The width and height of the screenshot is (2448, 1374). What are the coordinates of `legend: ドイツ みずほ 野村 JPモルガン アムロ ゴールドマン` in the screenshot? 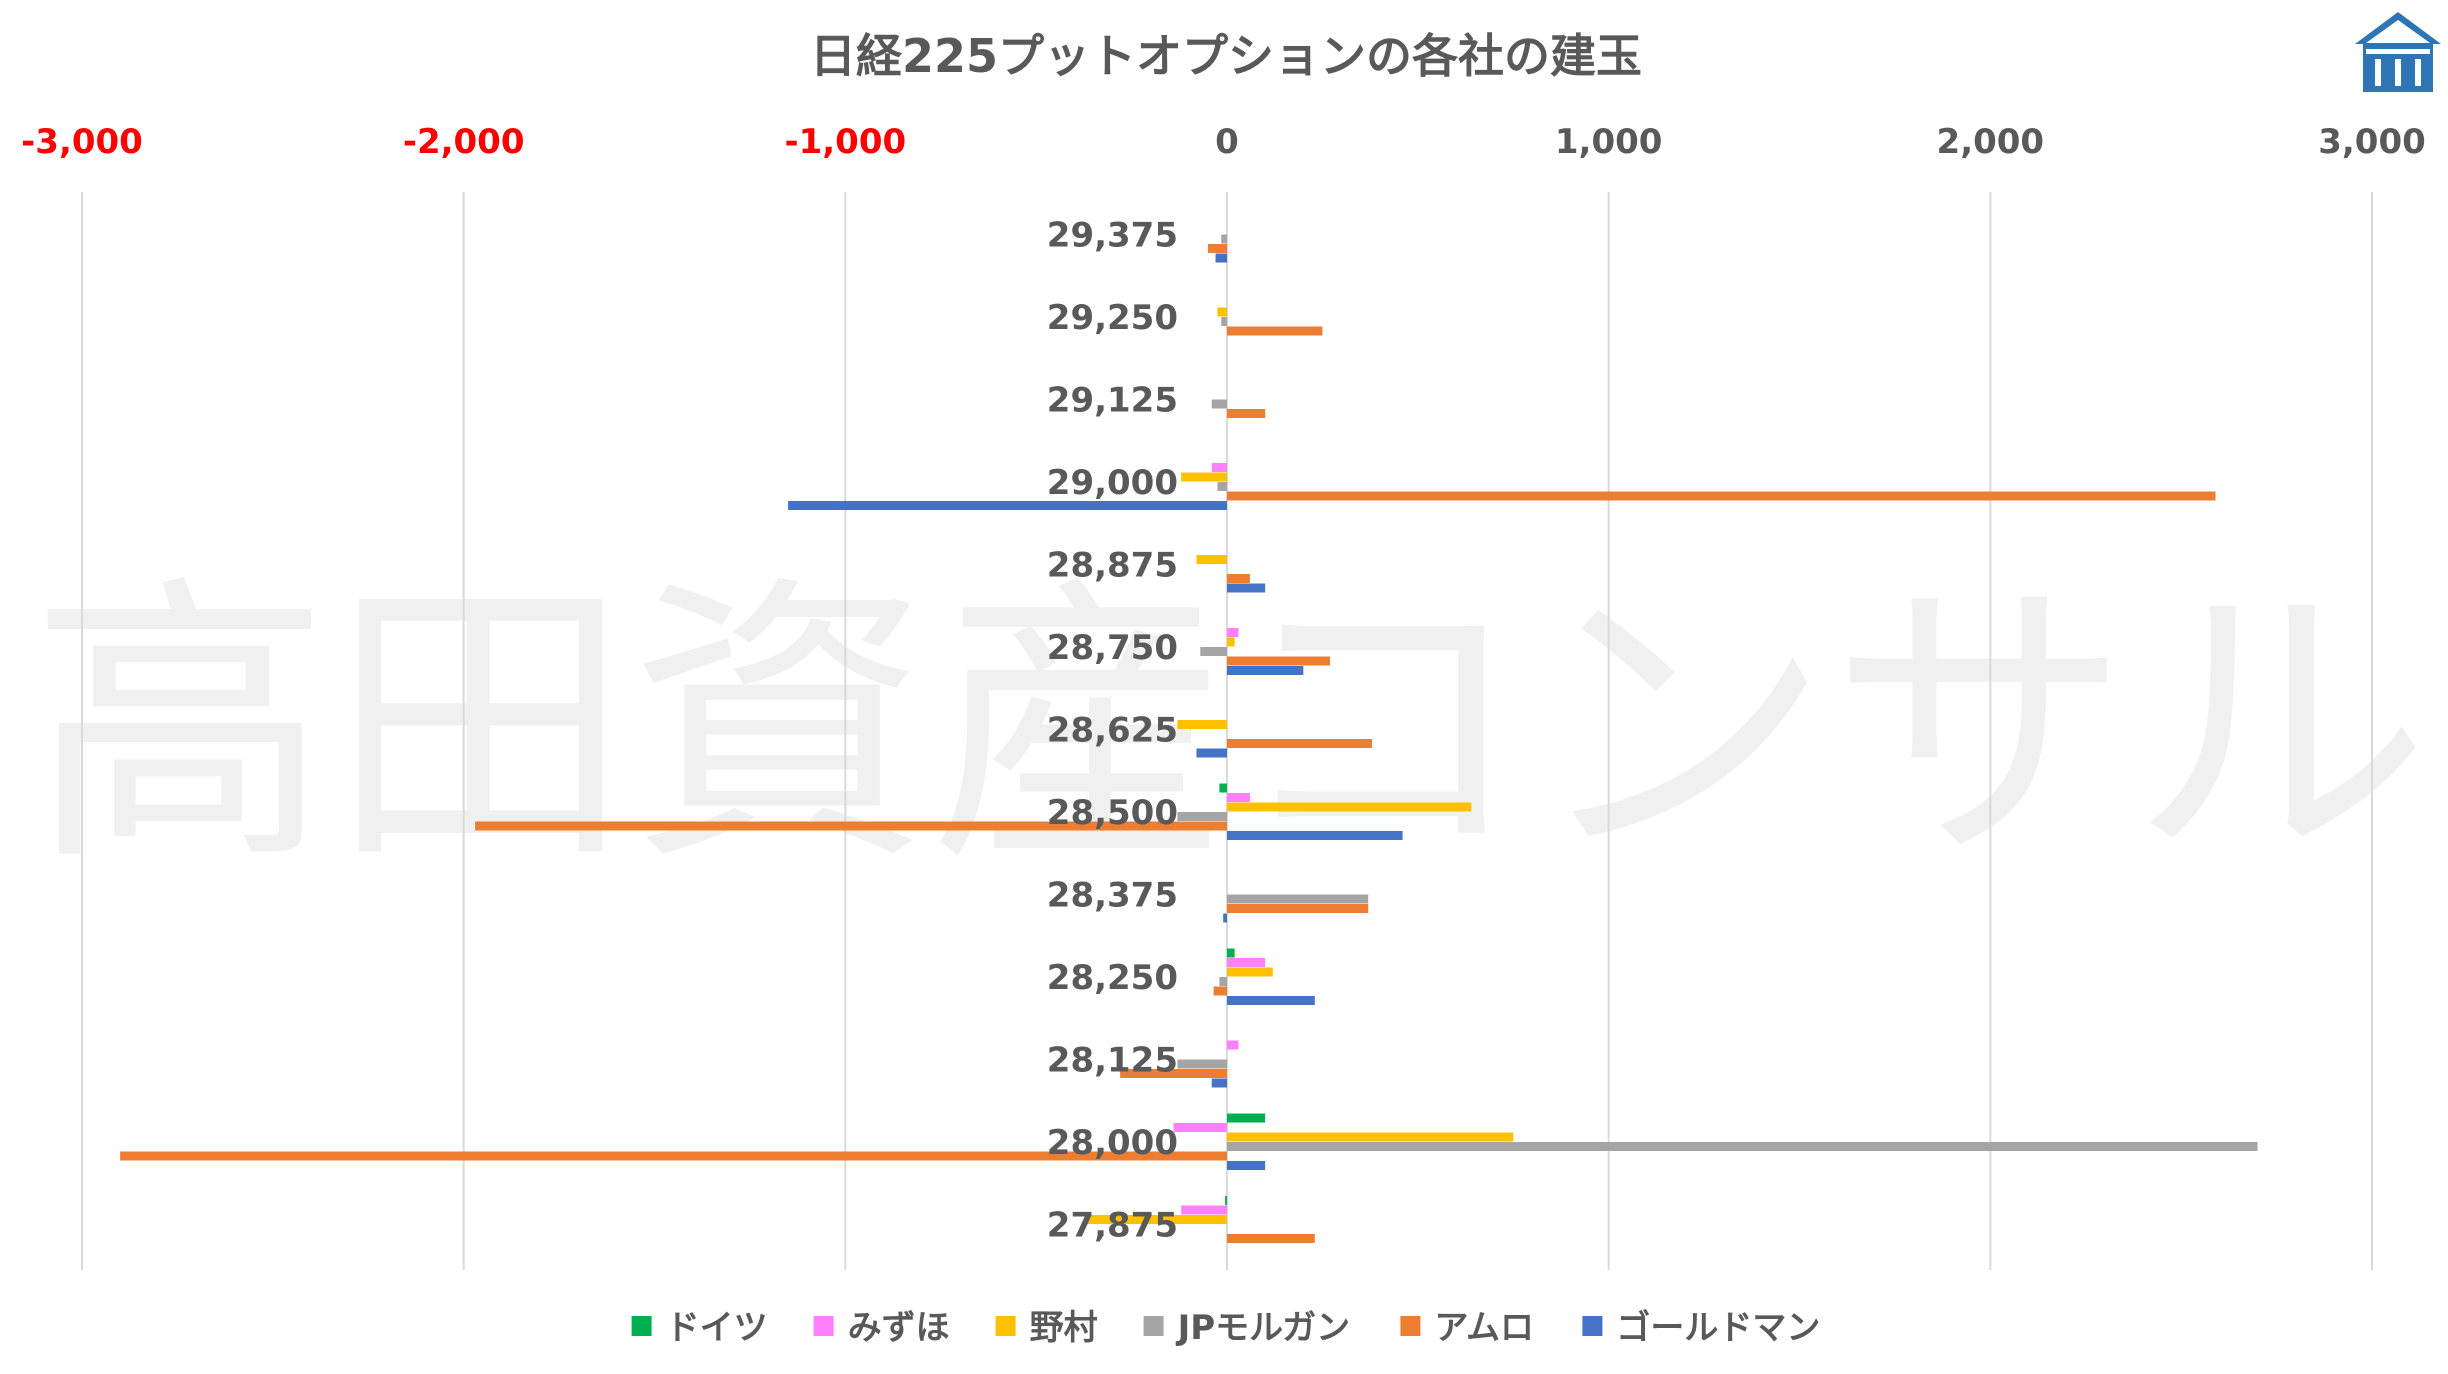 It's located at (1225, 1328).